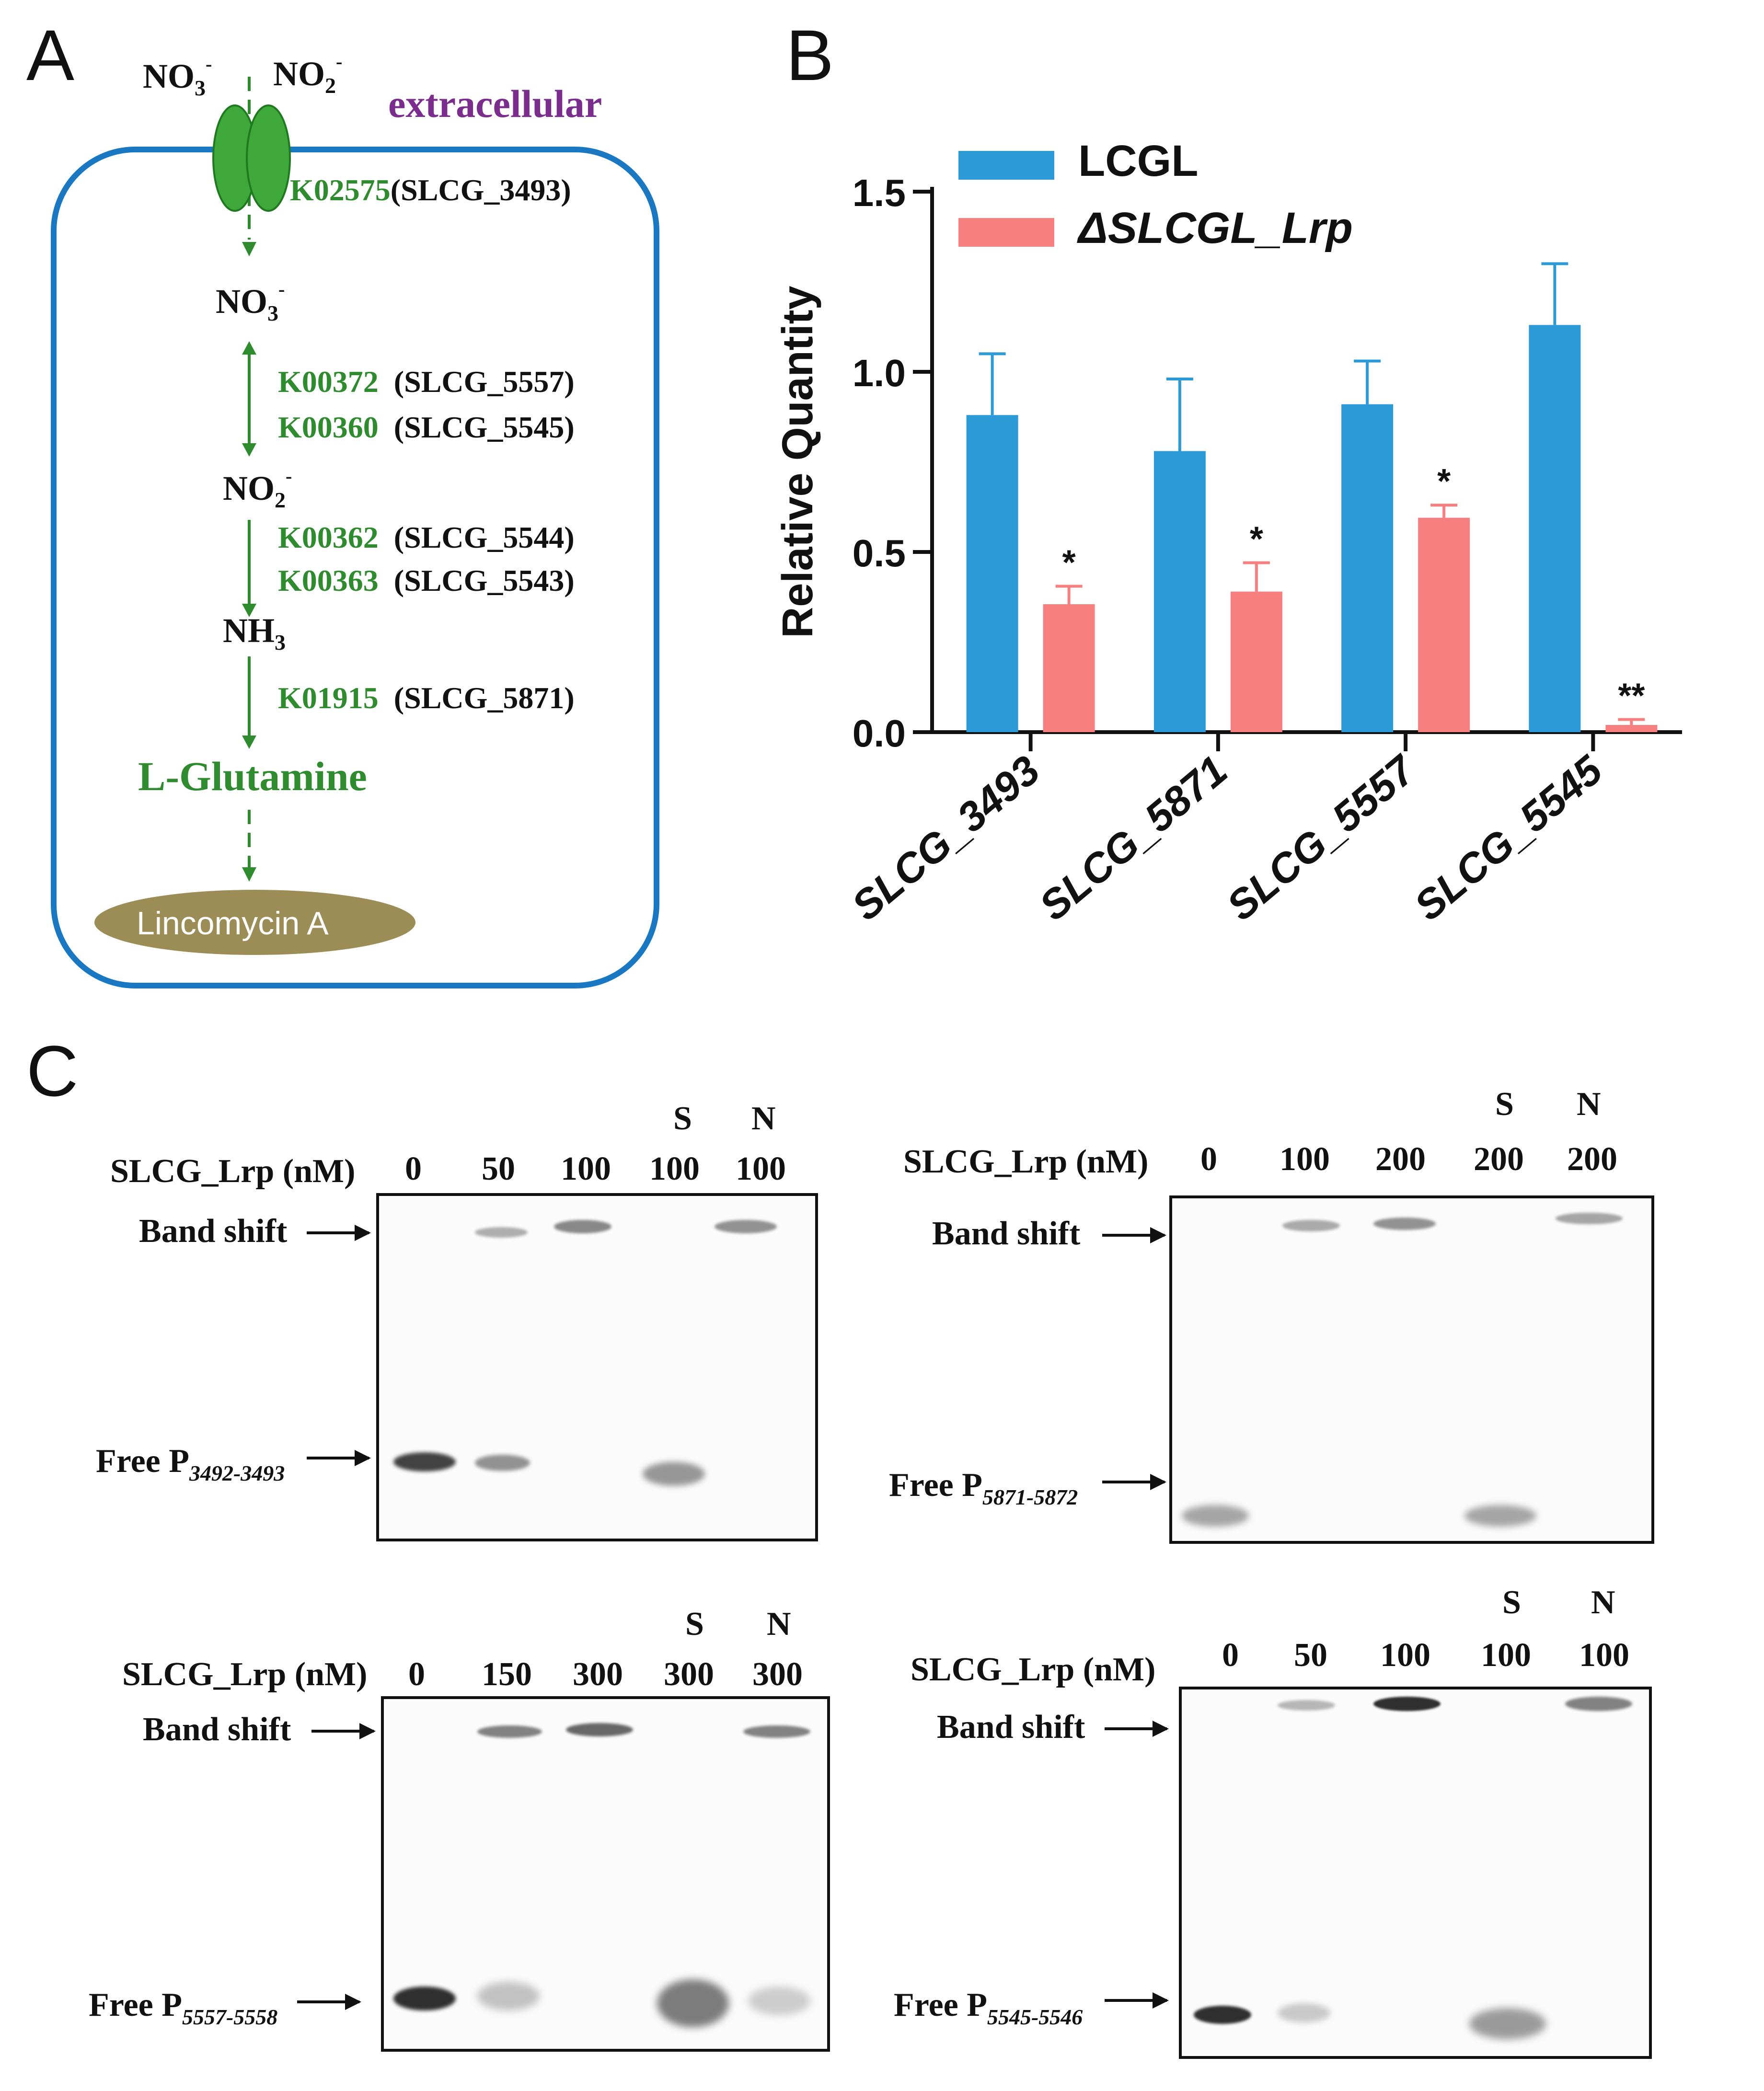 This screenshot has height=2091, width=1764. What do you see at coordinates (233, 1171) in the screenshot?
I see `gel-1-conc-label: SLCG_Lrp (nM)` at bounding box center [233, 1171].